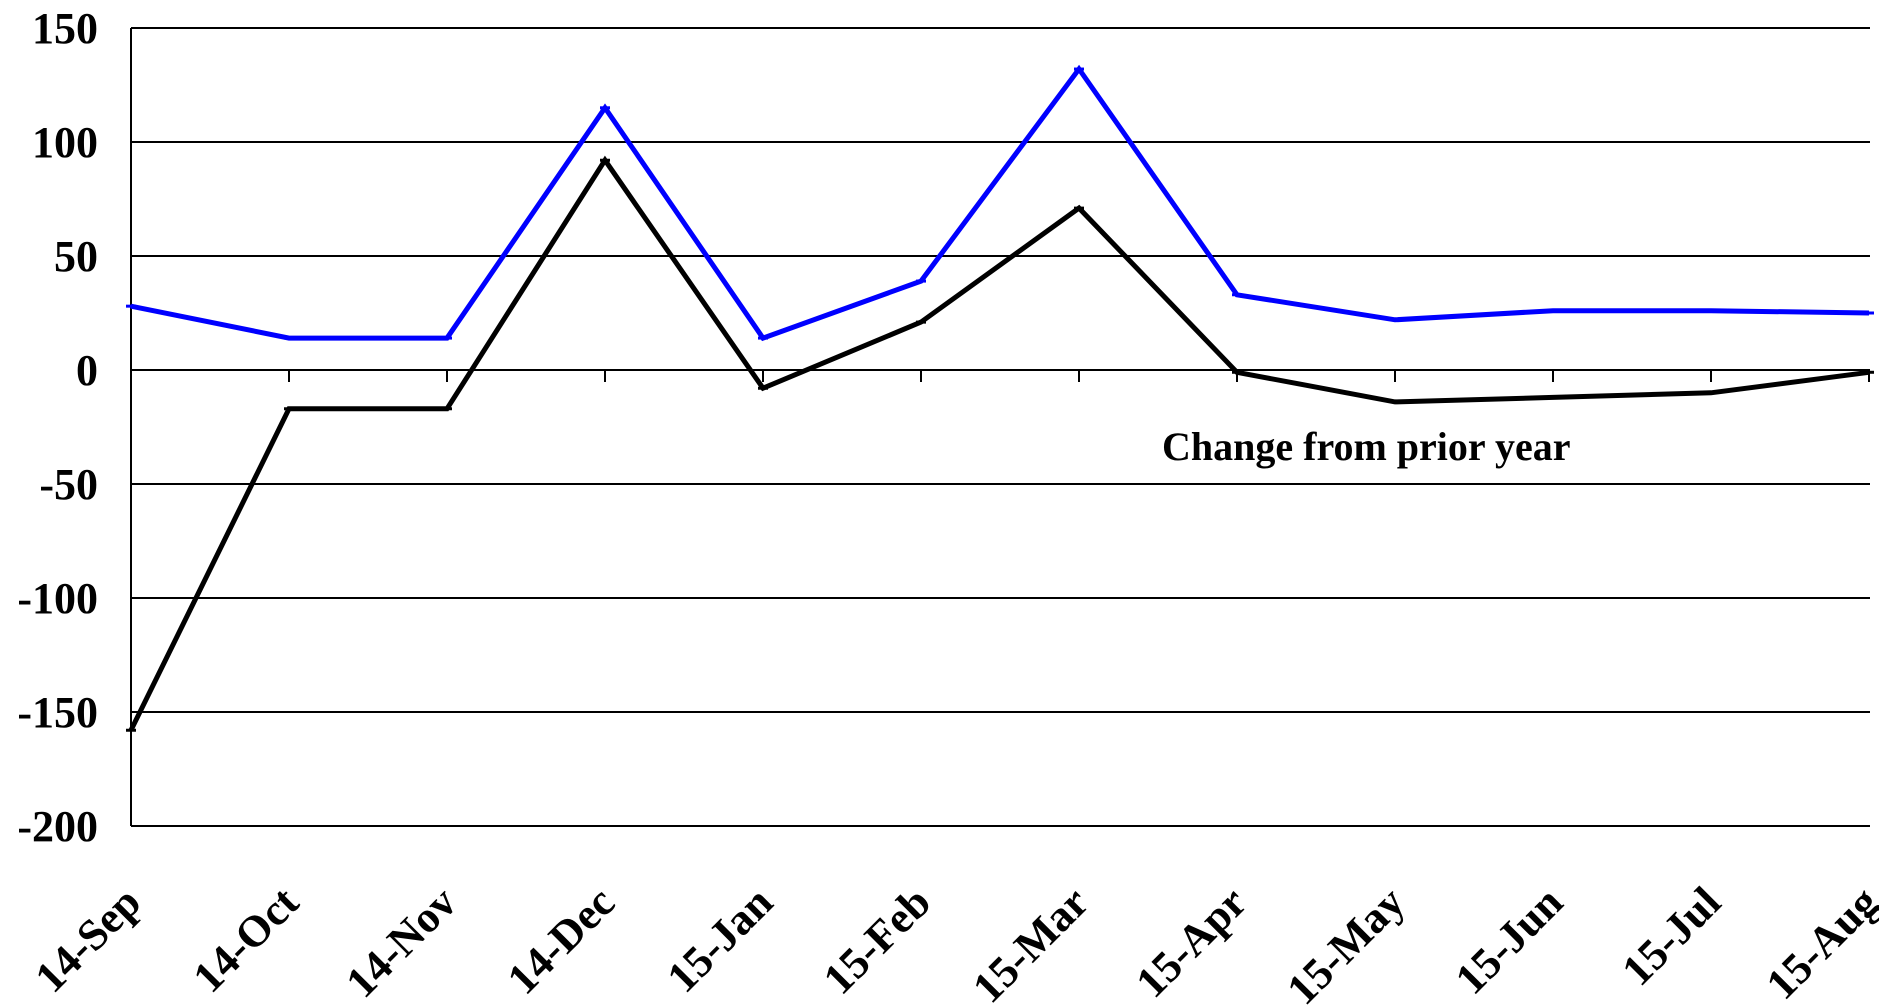 The height and width of the screenshot is (1008, 1879). I want to click on y-tick-label: 50, so click(76, 256).